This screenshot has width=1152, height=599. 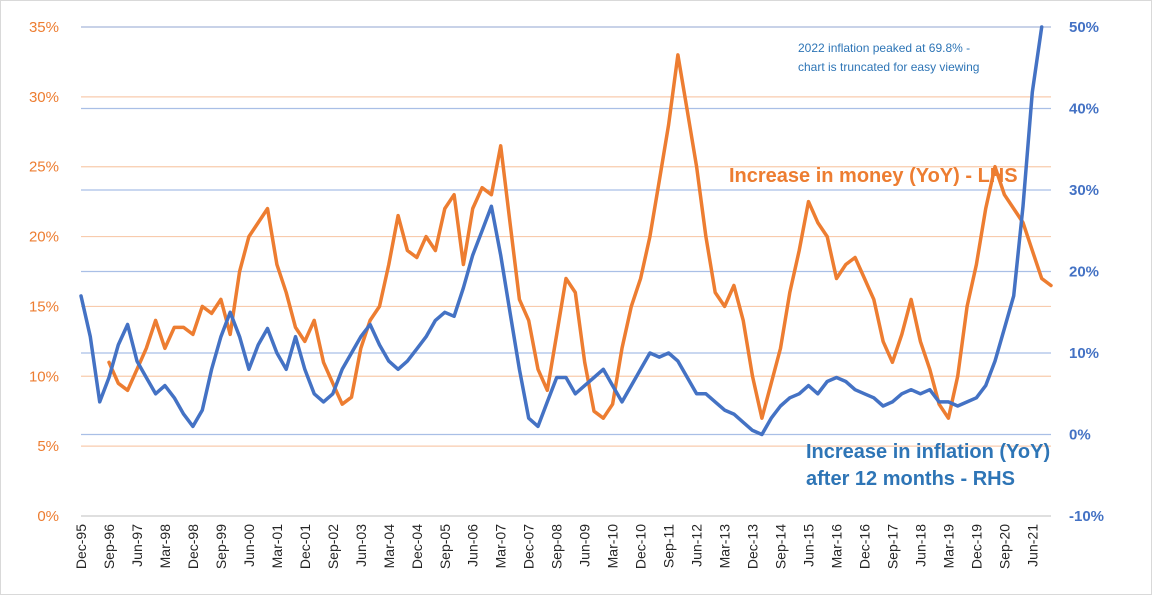 I want to click on left-tick-label: 35%, so click(x=44, y=27).